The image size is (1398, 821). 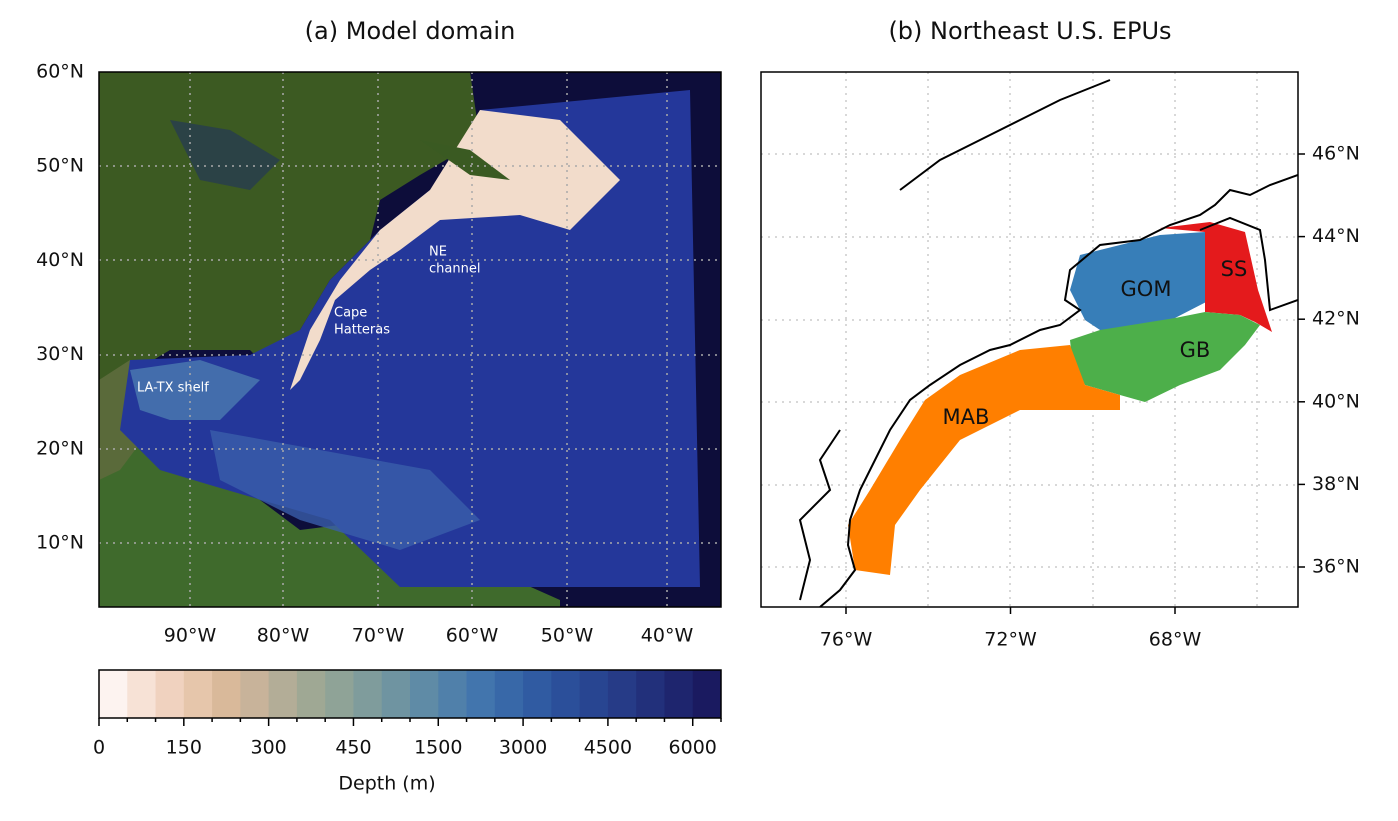 I want to click on lon-tick-label: 50°W, so click(x=567, y=636).